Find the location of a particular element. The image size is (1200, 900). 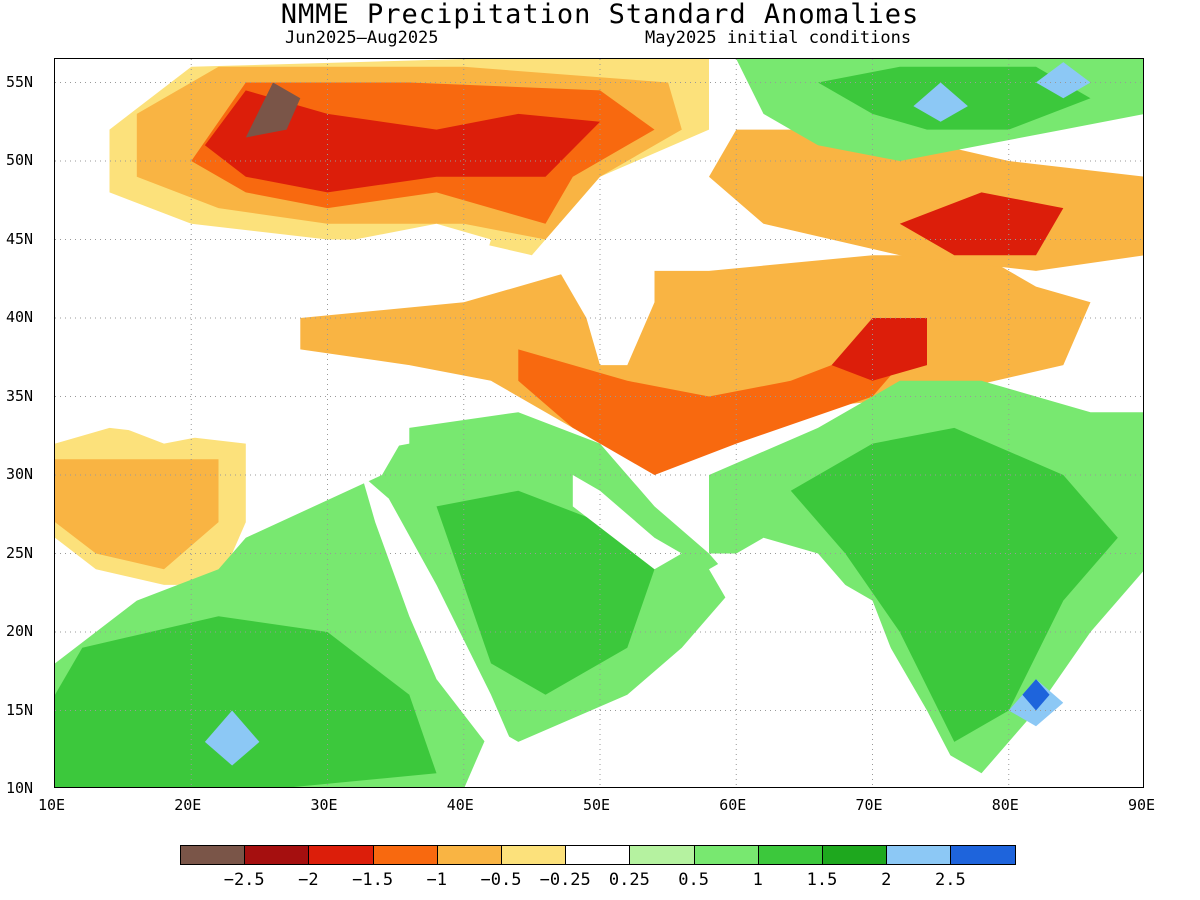

lat-tick-label: 50N is located at coordinates (20, 160).